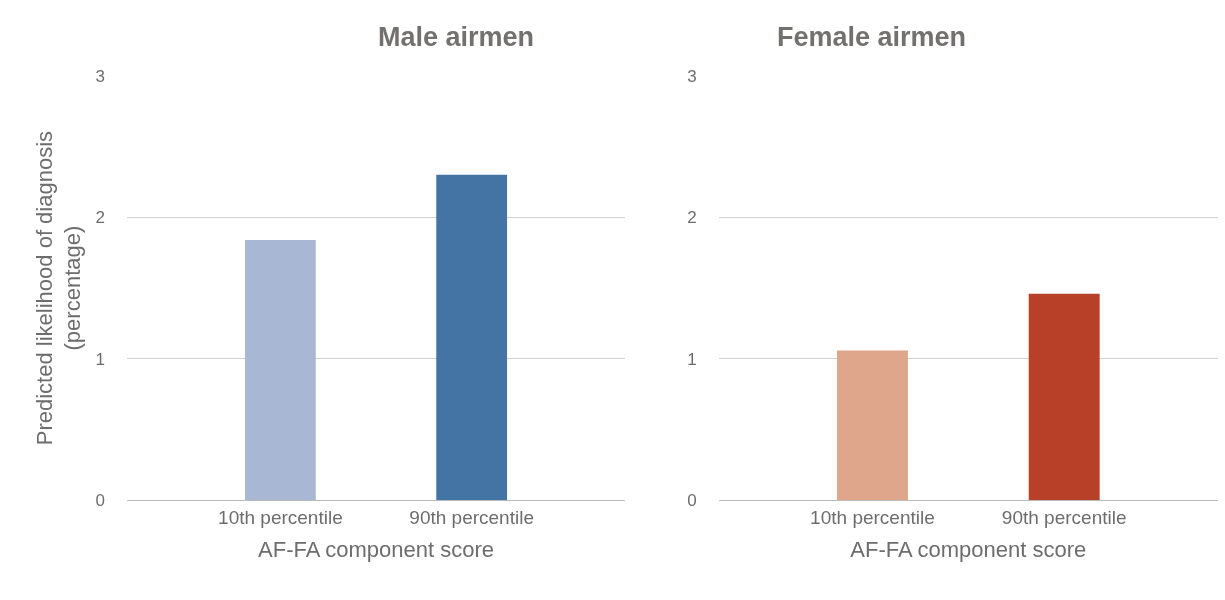  What do you see at coordinates (58, 288) in the screenshot?
I see `y-axis-title: Predicted likelihood of diagnosis (percentage)` at bounding box center [58, 288].